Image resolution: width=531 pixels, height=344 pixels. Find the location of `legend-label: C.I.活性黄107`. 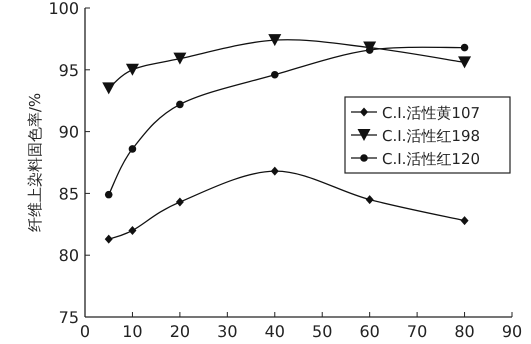

legend-label: C.I.活性黄107 is located at coordinates (431, 113).